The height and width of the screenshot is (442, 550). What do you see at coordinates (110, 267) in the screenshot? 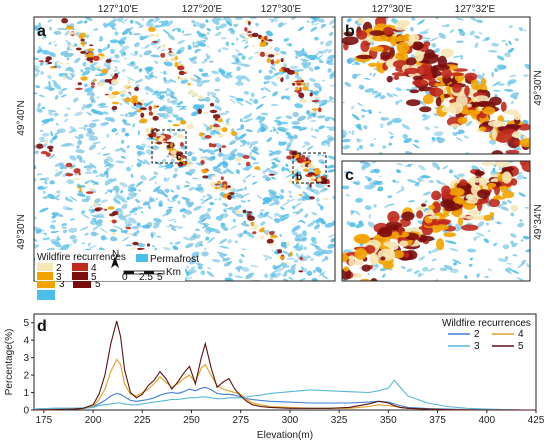
I see `map-legend-row2` at bounding box center [110, 267].